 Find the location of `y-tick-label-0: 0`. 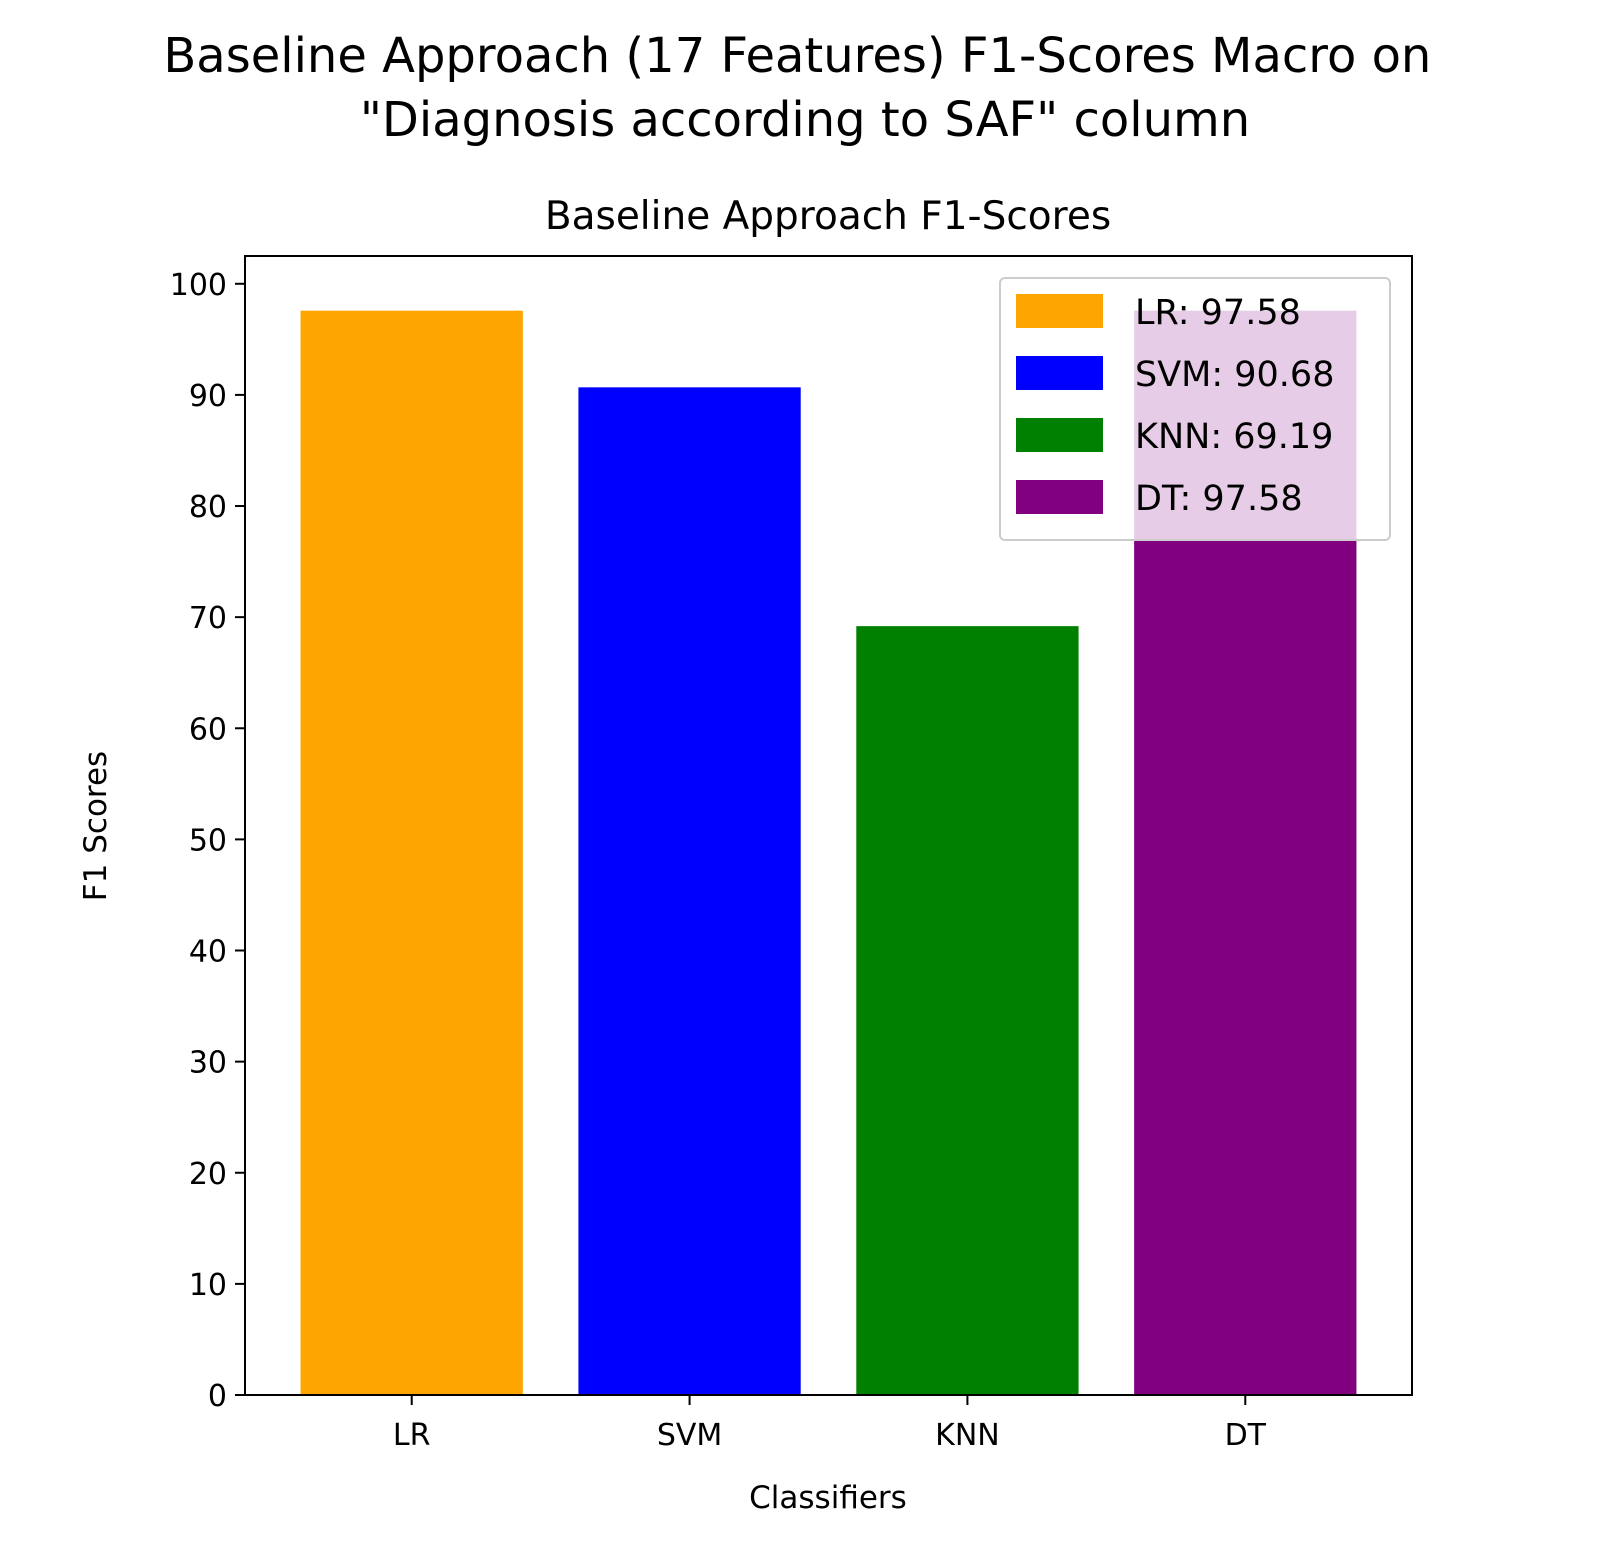

y-tick-label-0: 0 is located at coordinates (217, 1396).